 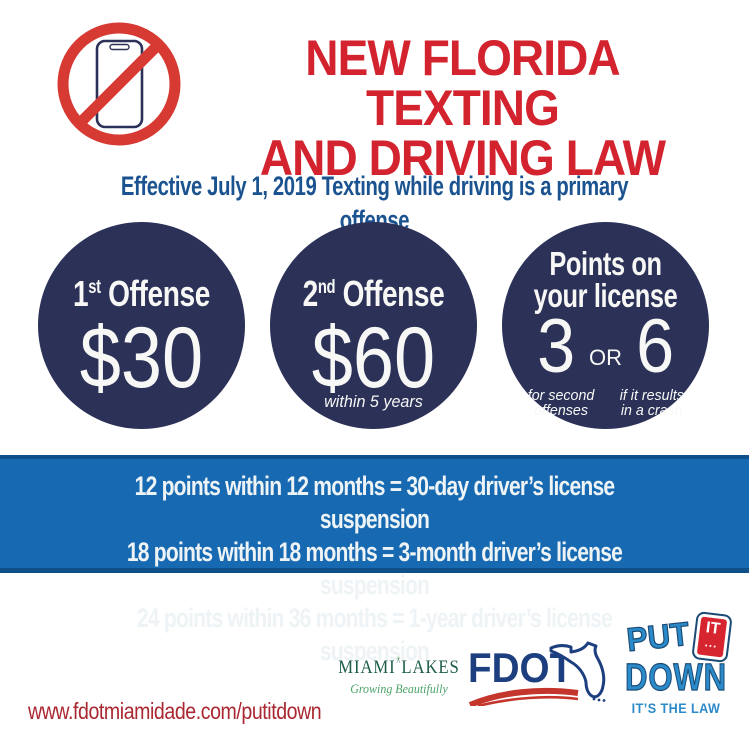 I want to click on points-caption-high: if it results in a crash, so click(x=651, y=403).